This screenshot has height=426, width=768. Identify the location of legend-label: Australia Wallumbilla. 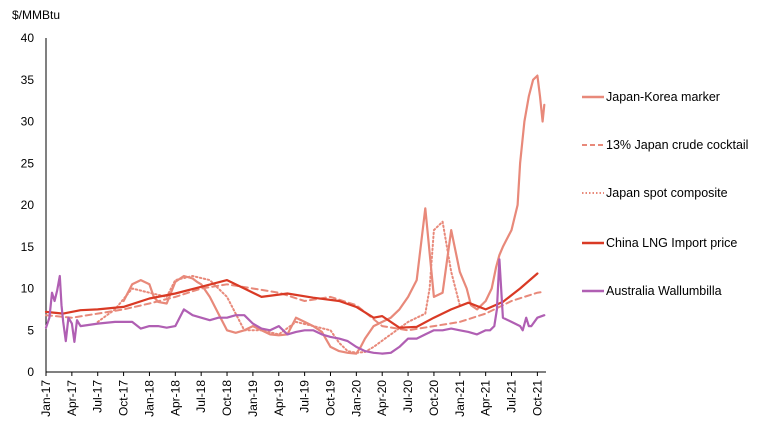
(664, 291).